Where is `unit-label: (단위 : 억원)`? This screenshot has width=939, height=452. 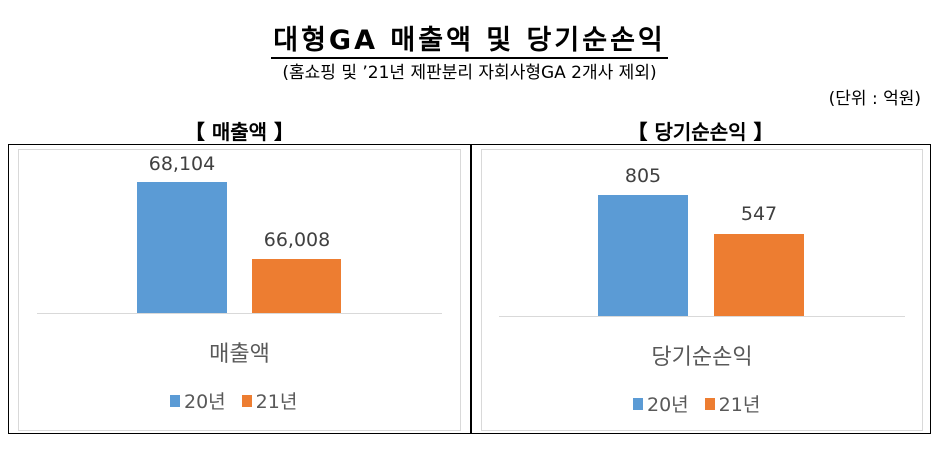 unit-label: (단위 : 억원) is located at coordinates (874, 99).